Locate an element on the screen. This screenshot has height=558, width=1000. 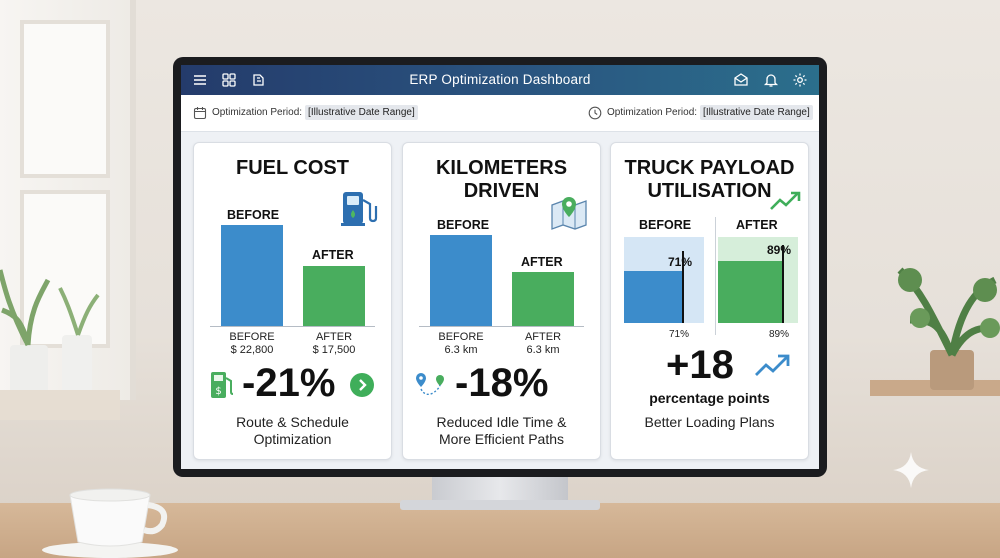
payload-after-bar is located at coordinates (750, 292).